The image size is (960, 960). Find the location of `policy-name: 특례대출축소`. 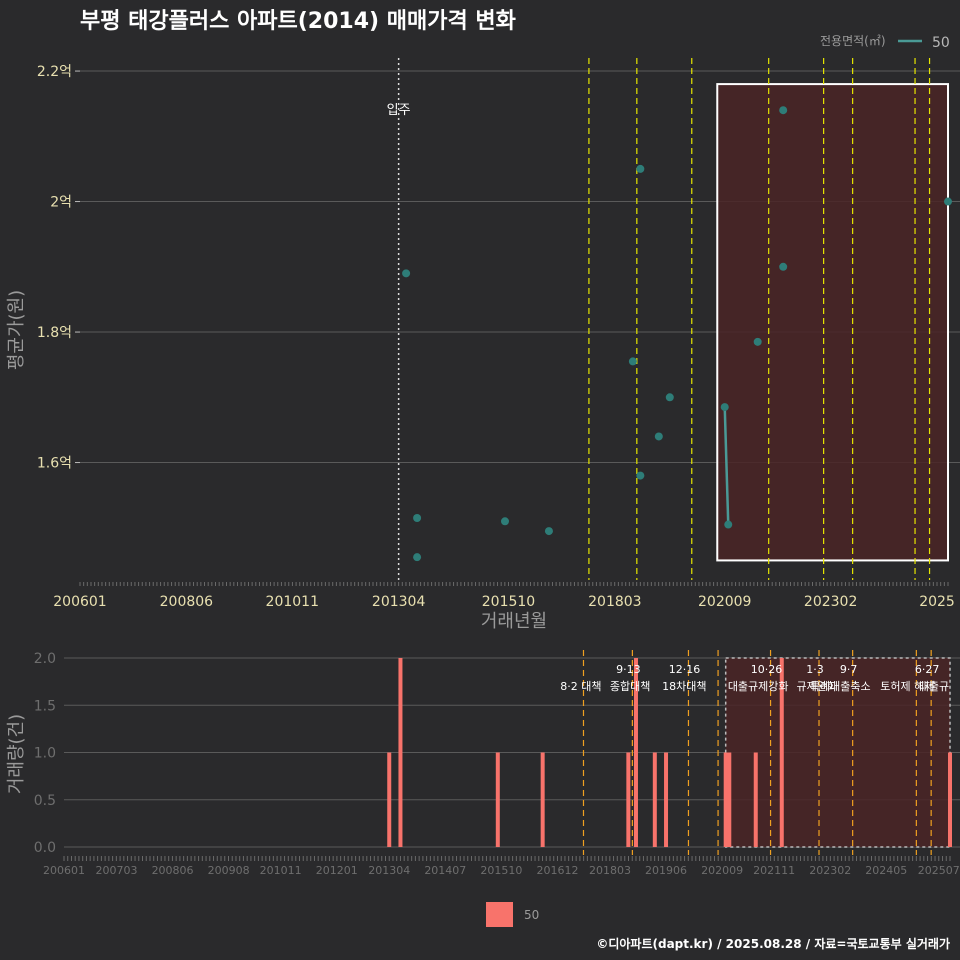

policy-name: 특례대출축소 is located at coordinates (840, 686).